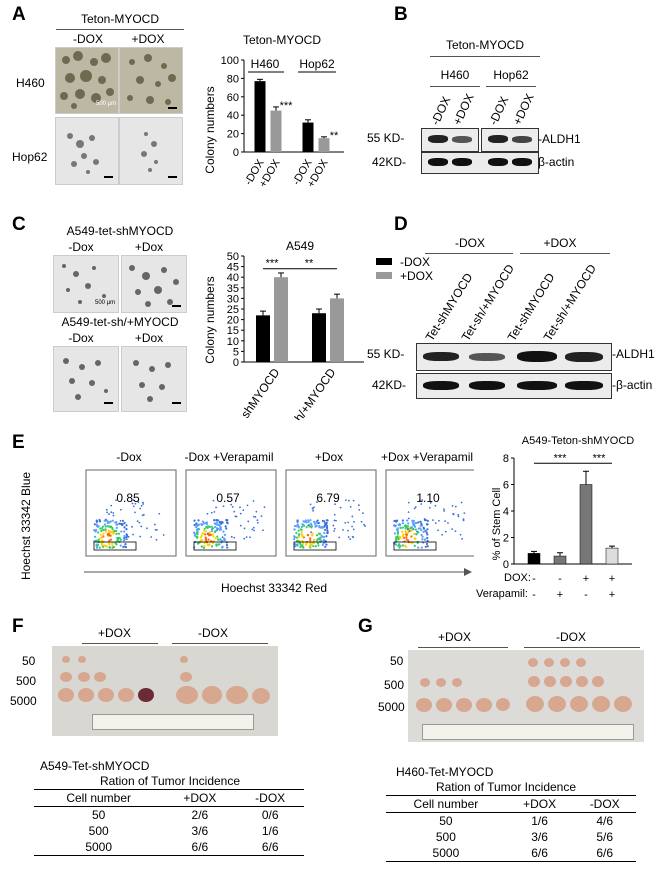 The width and height of the screenshot is (658, 875). I want to click on panel-d-group2-line, so click(565, 253).